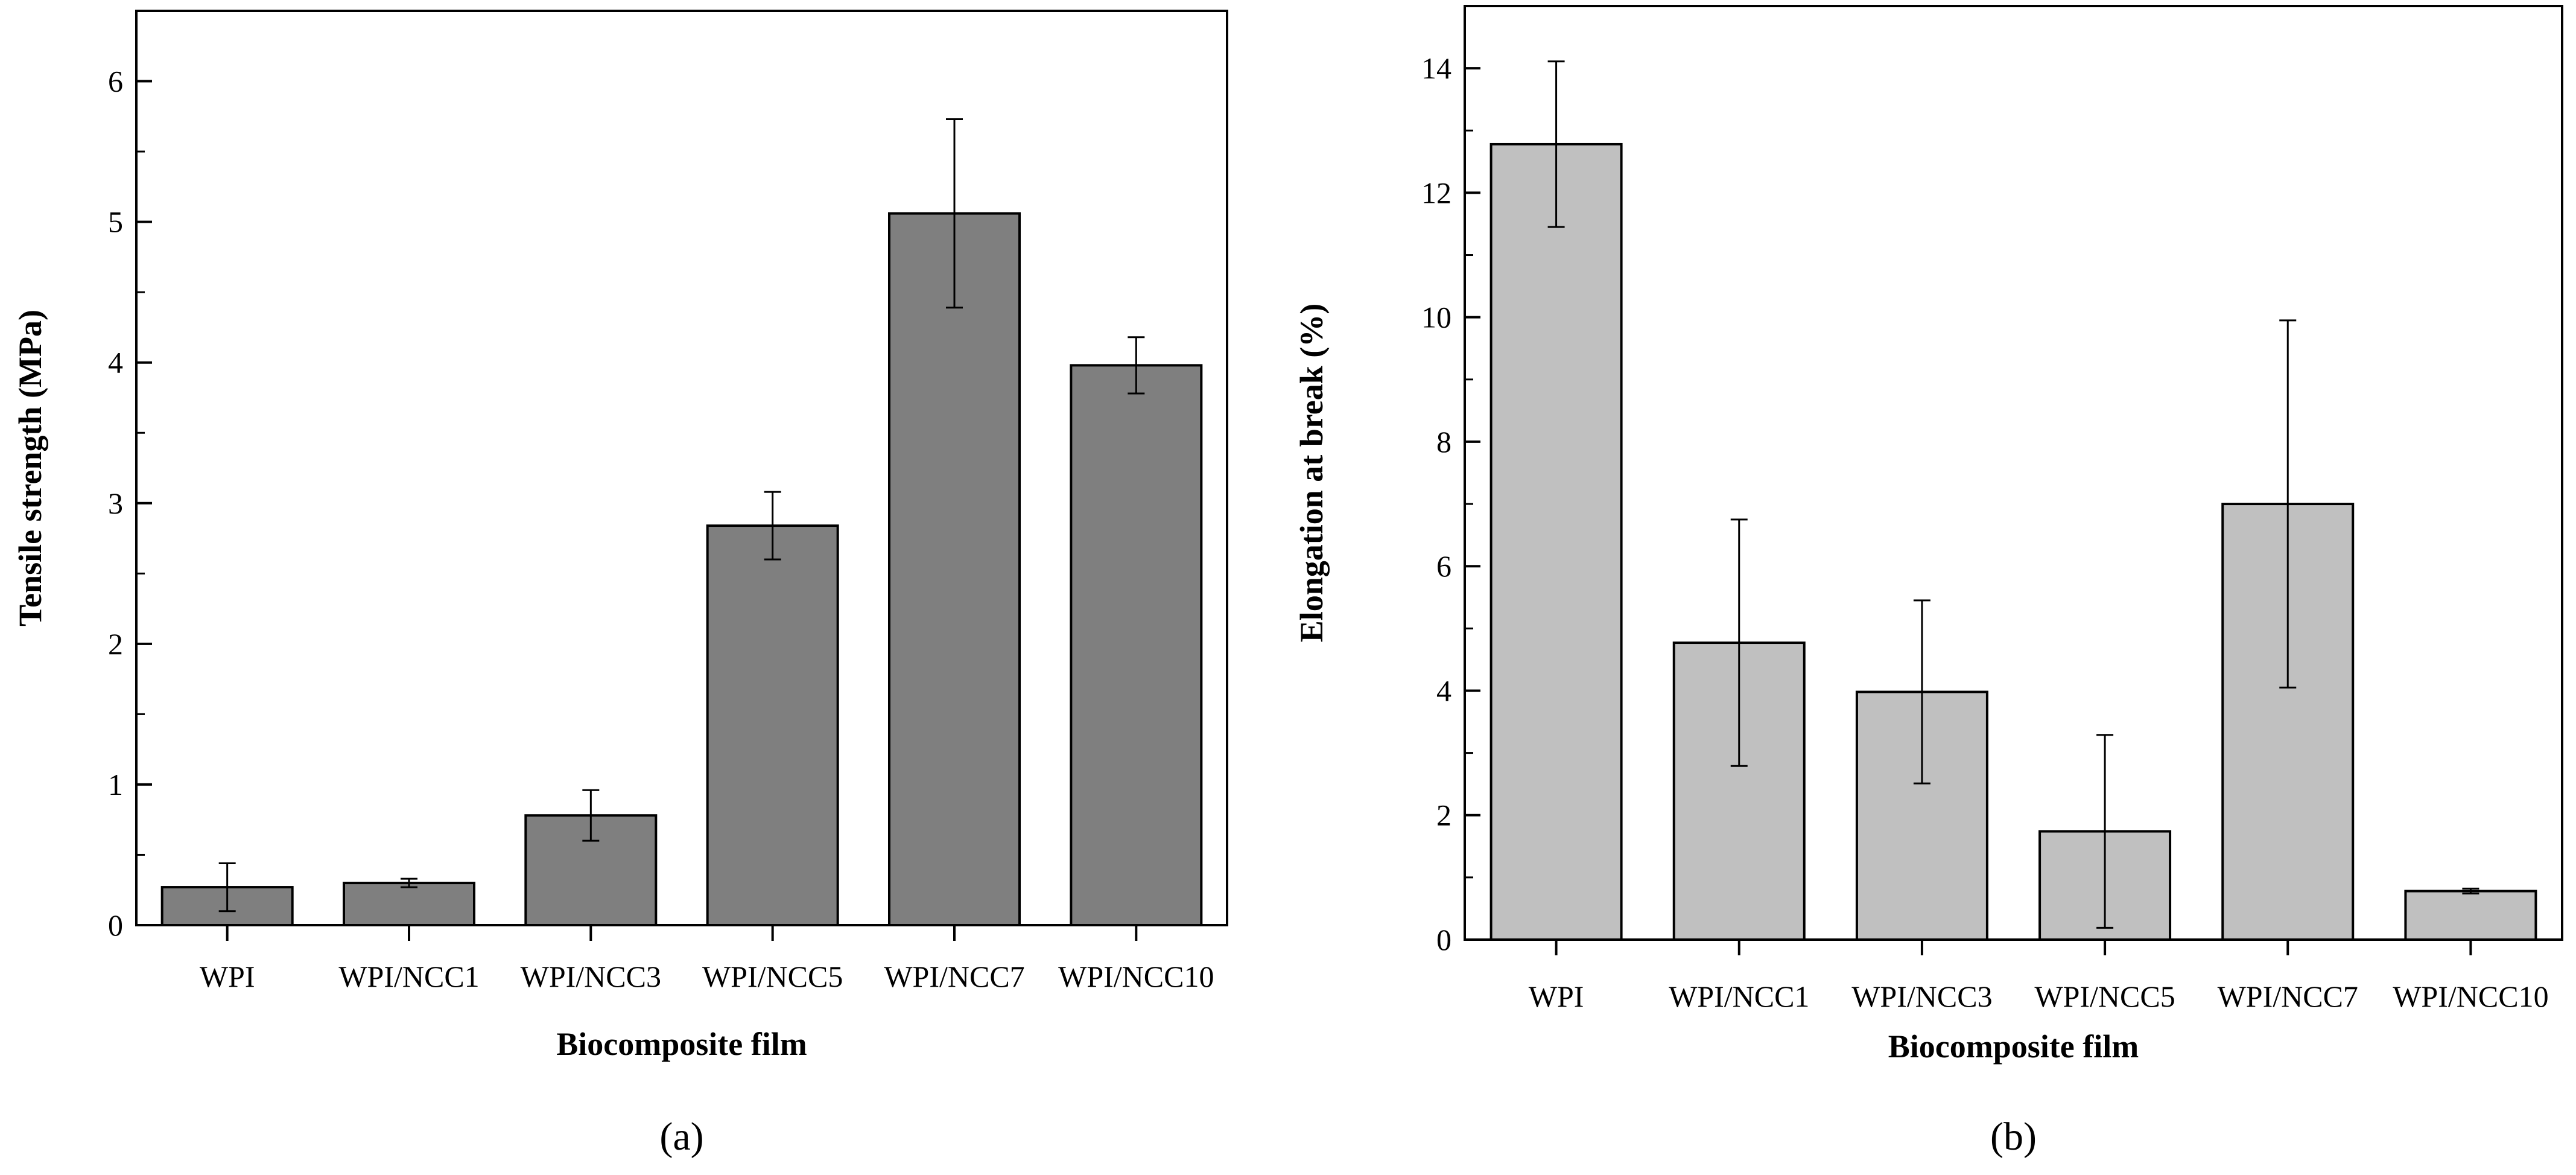 This screenshot has height=1175, width=2576. What do you see at coordinates (1436, 192) in the screenshot?
I see `y-tick-label: 12` at bounding box center [1436, 192].